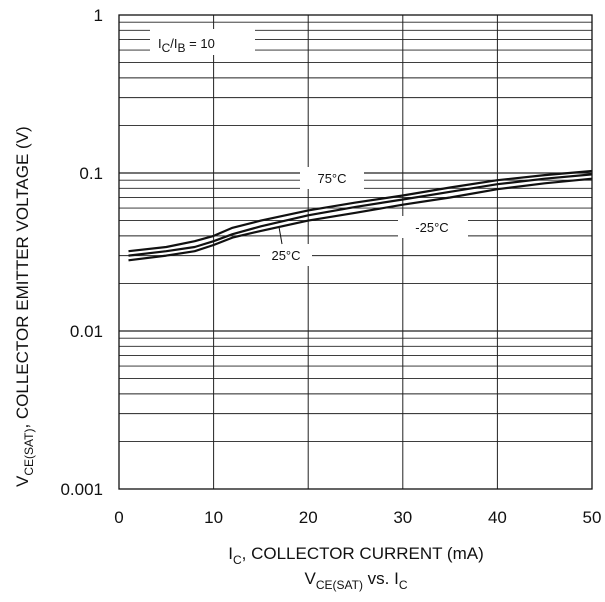 Image resolution: width=605 pixels, height=602 pixels. Describe the element at coordinates (86, 331) in the screenshot. I see `y-tick-label: 0.01` at that location.